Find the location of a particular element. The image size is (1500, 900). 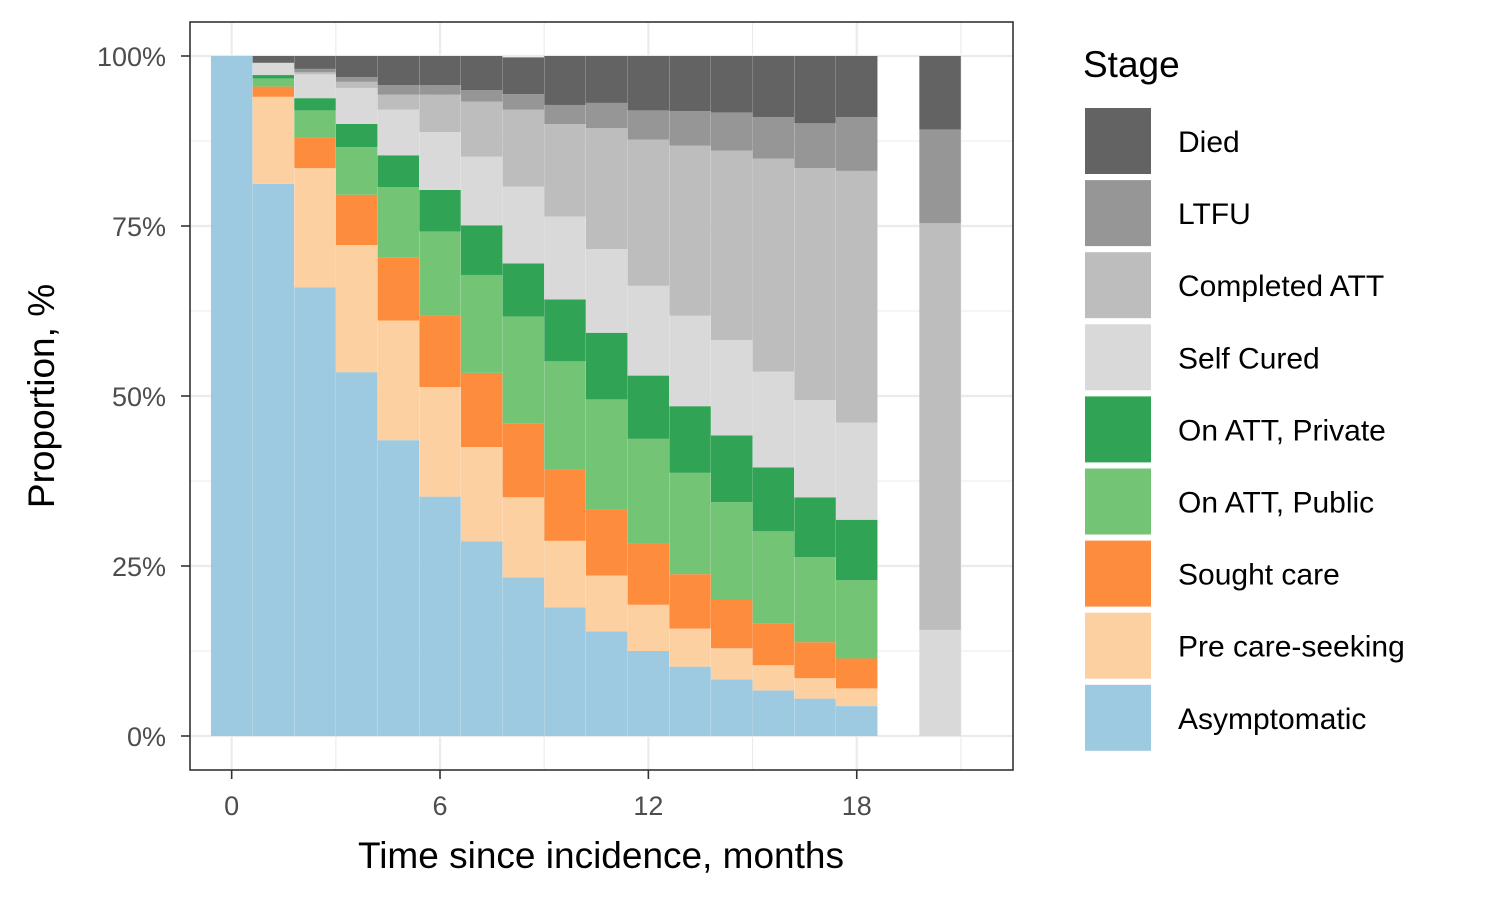

legend-label-ltfu: LTFU is located at coordinates (1214, 214).